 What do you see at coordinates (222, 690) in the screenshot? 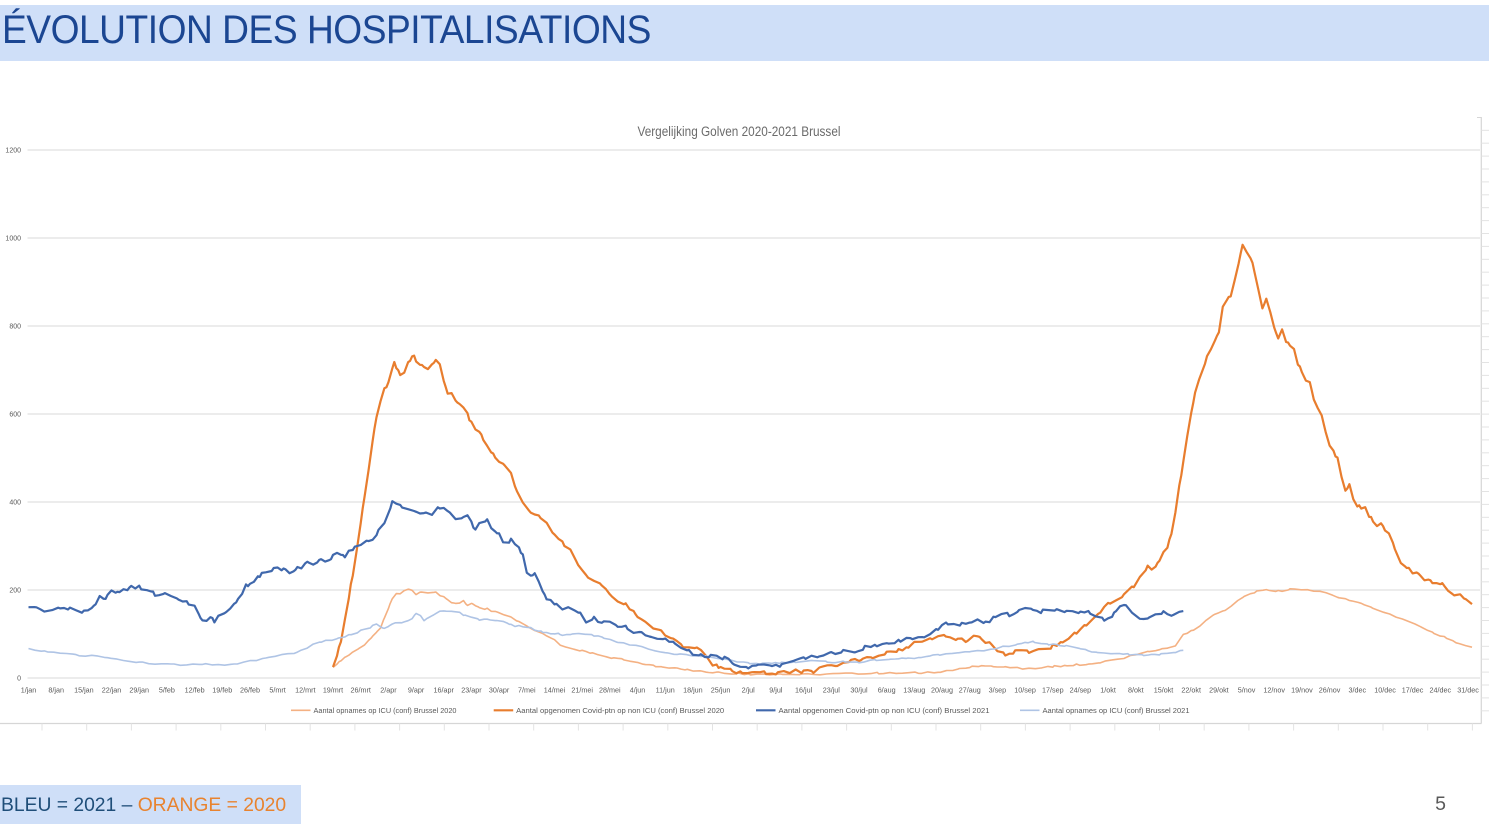
I see `svg-text: 19/feb` at bounding box center [222, 690].